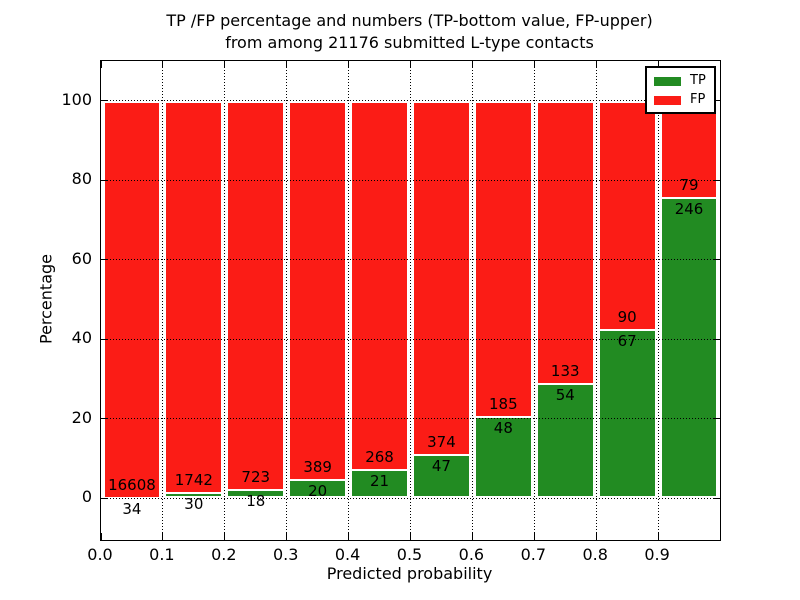 This screenshot has width=800, height=600. I want to click on fp-count-label: 185, so click(503, 404).